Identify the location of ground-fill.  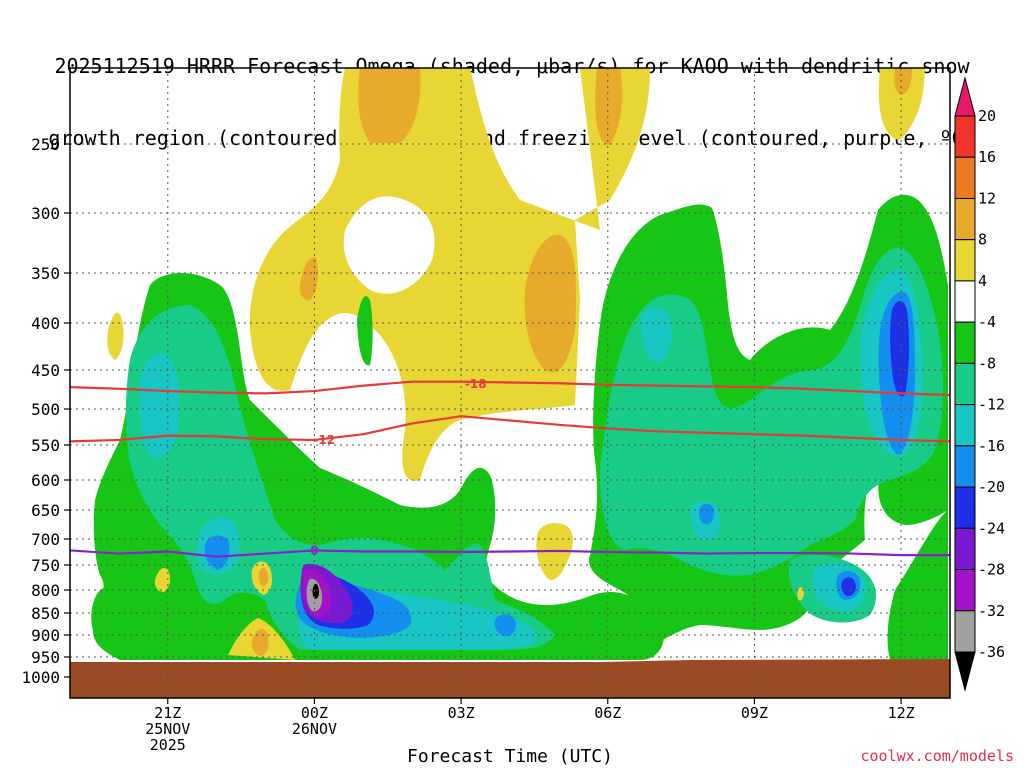
(510, 678).